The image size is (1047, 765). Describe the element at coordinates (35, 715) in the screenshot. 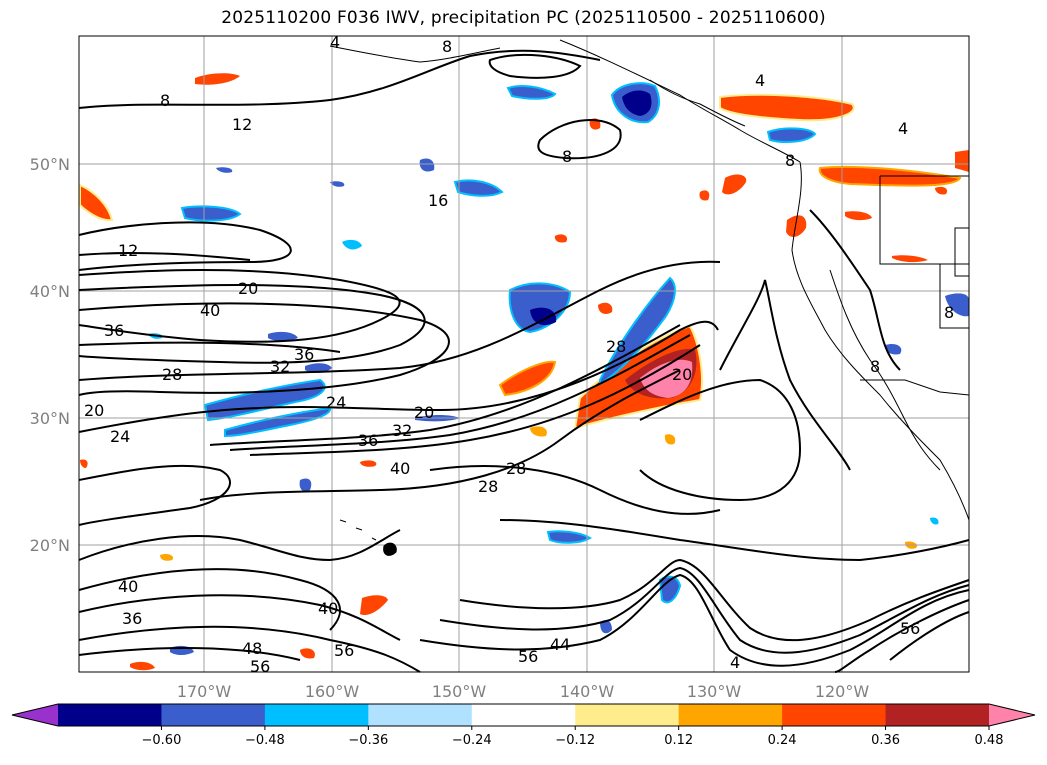

I see `colorbar-extend-low` at that location.